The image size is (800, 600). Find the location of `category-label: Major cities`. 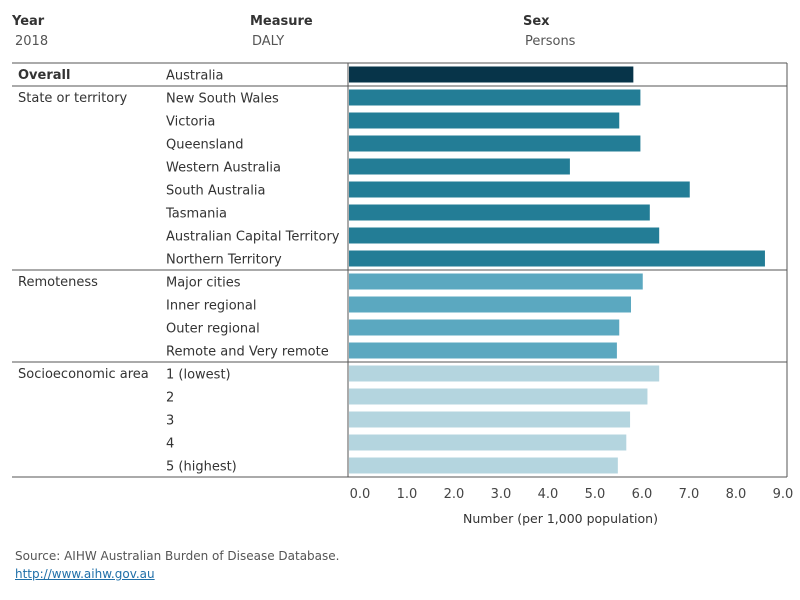

category-label: Major cities is located at coordinates (203, 283).